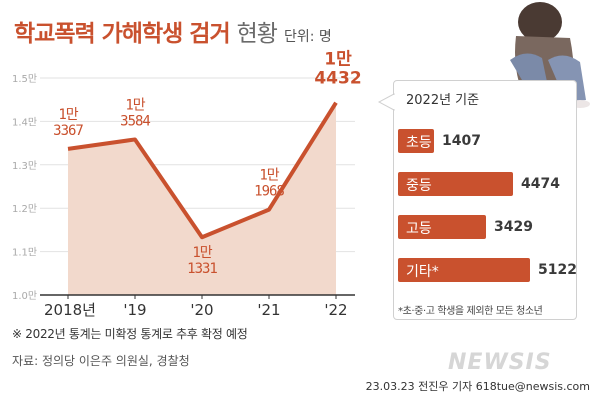  Describe the element at coordinates (122, 34) in the screenshot. I see `title-main: 학교폭력 가해학생 검거` at that location.